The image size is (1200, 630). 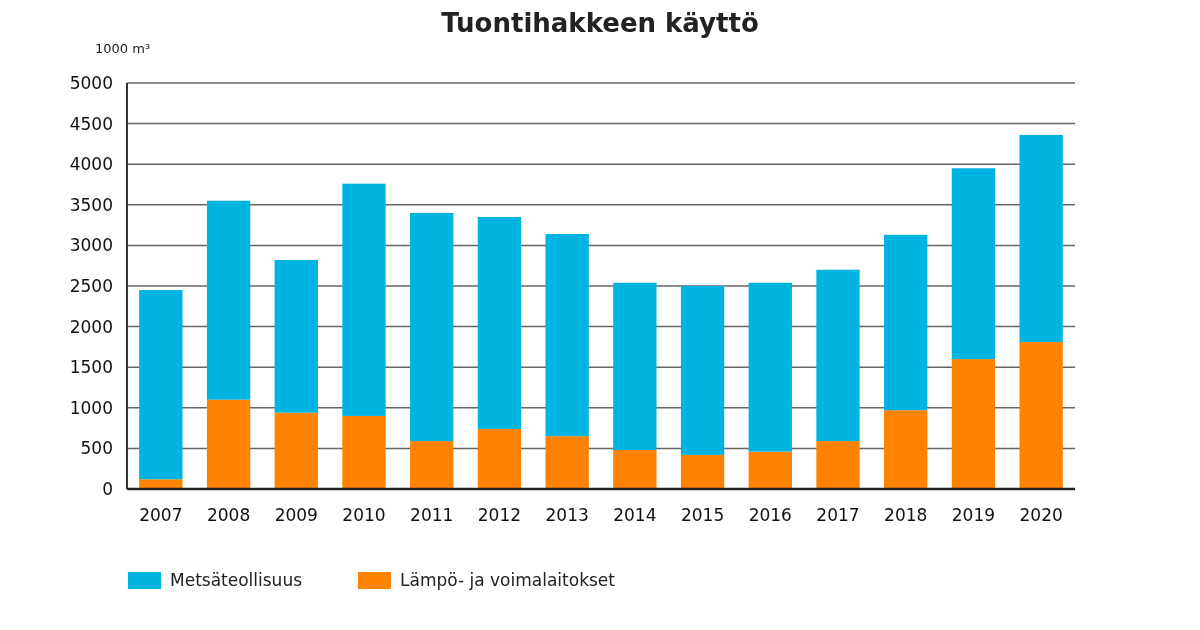 What do you see at coordinates (973, 515) in the screenshot?
I see `x-tick-label: 2019` at bounding box center [973, 515].